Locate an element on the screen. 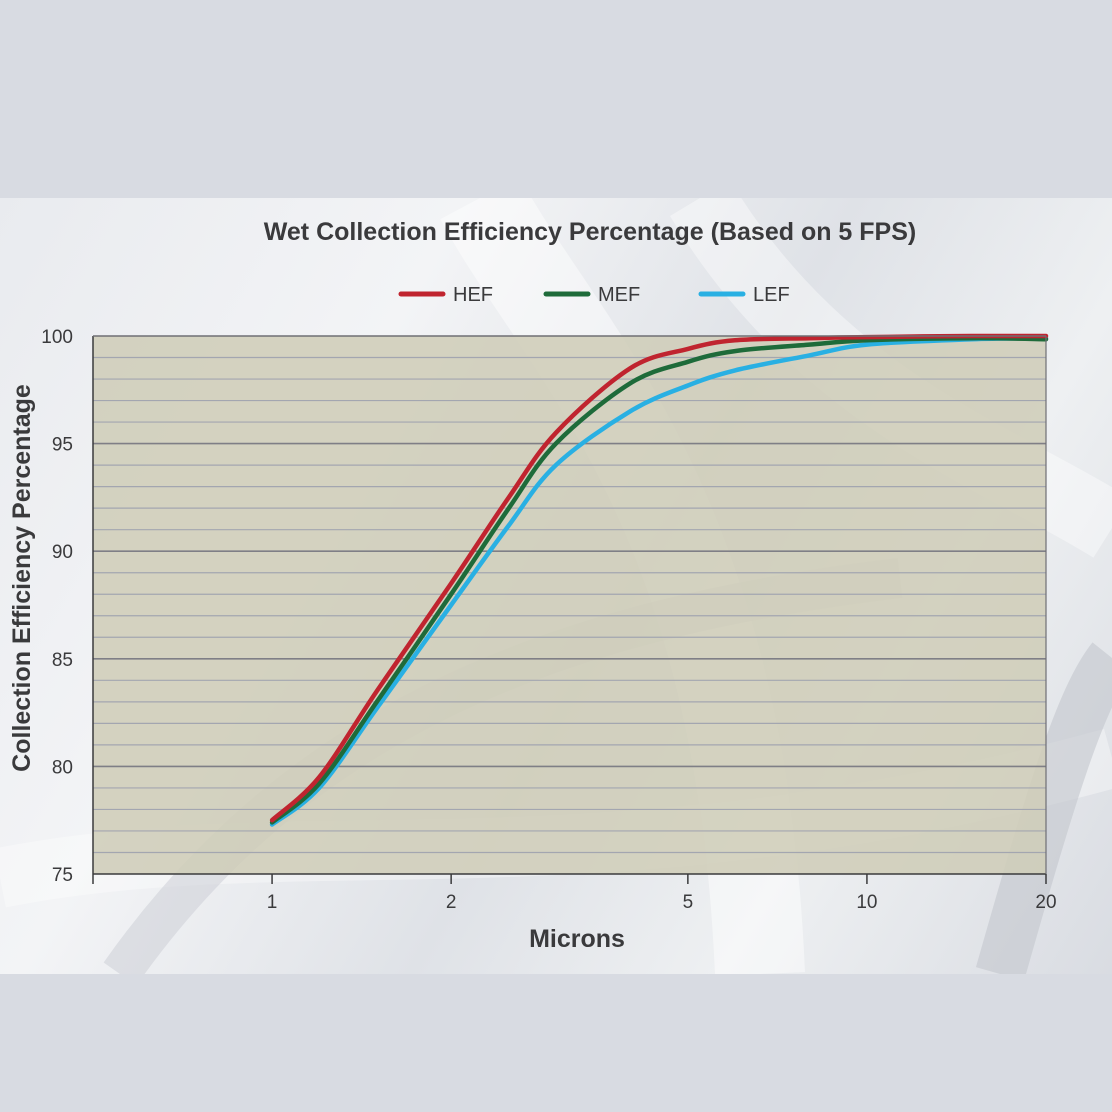 The height and width of the screenshot is (1112, 1112). x-tick-label: 1 is located at coordinates (272, 902).